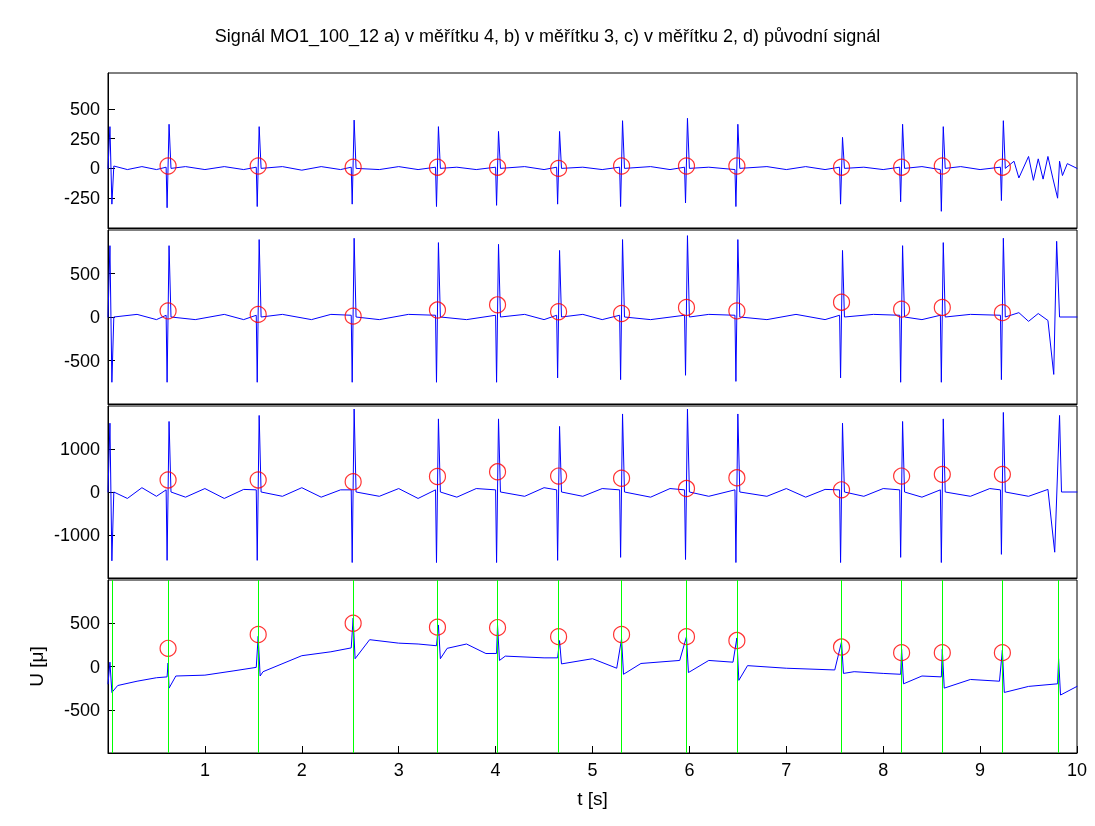  What do you see at coordinates (204, 770) in the screenshot?
I see `x-tick-label: 1` at bounding box center [204, 770].